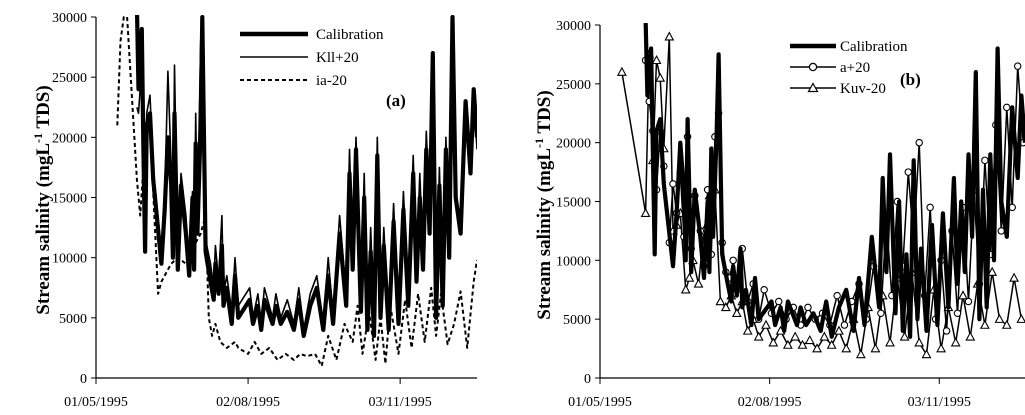  What do you see at coordinates (855, 68) in the screenshot?
I see `legend-label-a: a+20` at bounding box center [855, 68].